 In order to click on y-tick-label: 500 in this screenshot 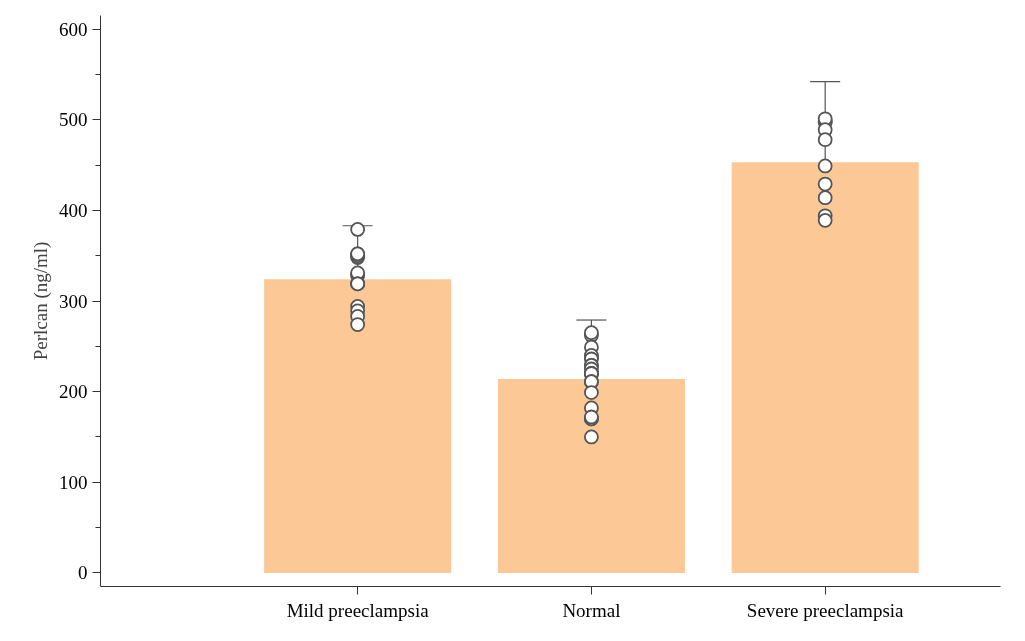, I will do `click(73, 120)`.